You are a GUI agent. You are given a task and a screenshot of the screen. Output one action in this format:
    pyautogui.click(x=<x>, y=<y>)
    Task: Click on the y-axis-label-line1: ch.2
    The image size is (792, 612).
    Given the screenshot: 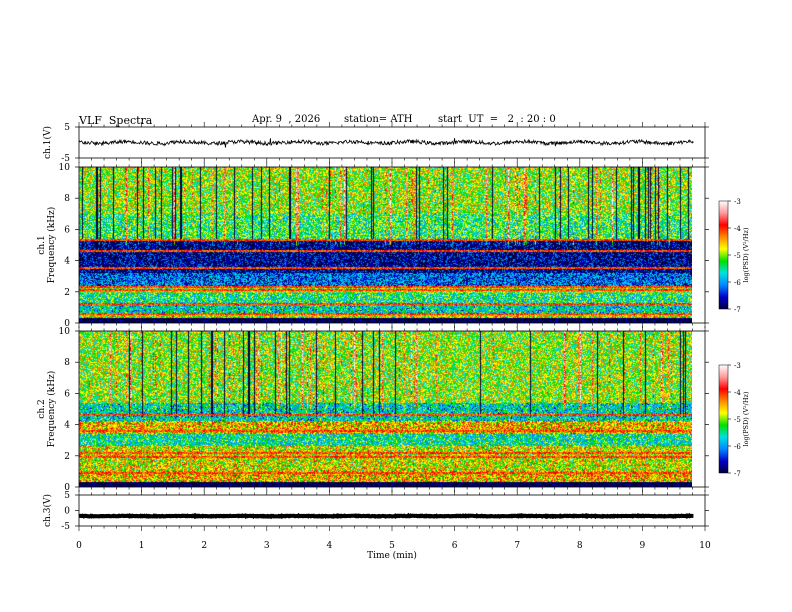 What is the action you would take?
    pyautogui.click(x=42, y=408)
    